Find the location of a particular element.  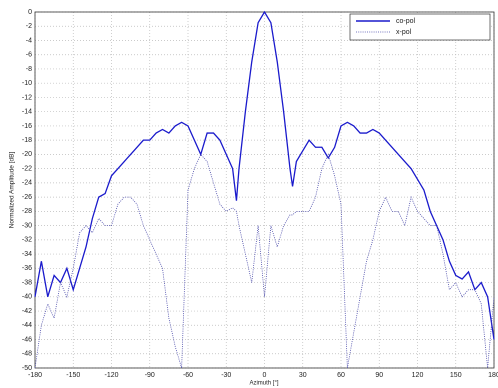

x-tick-label: 150 is located at coordinates (456, 375).